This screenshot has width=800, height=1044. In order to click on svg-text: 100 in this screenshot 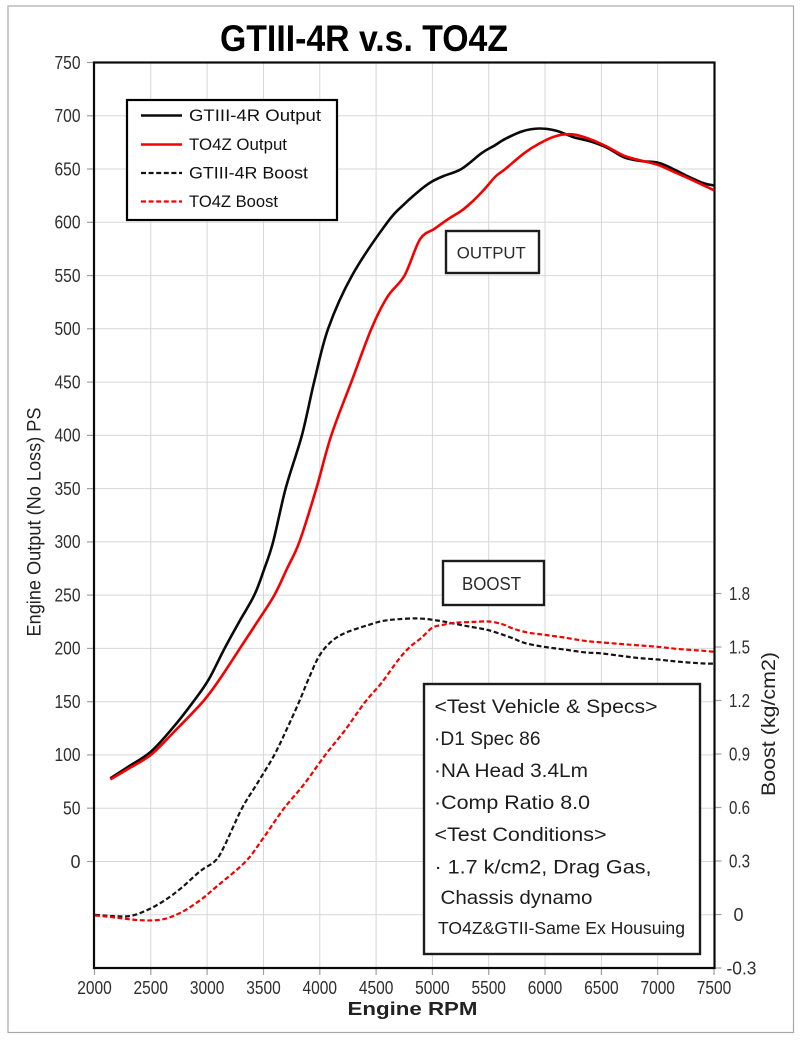, I will do `click(68, 755)`.